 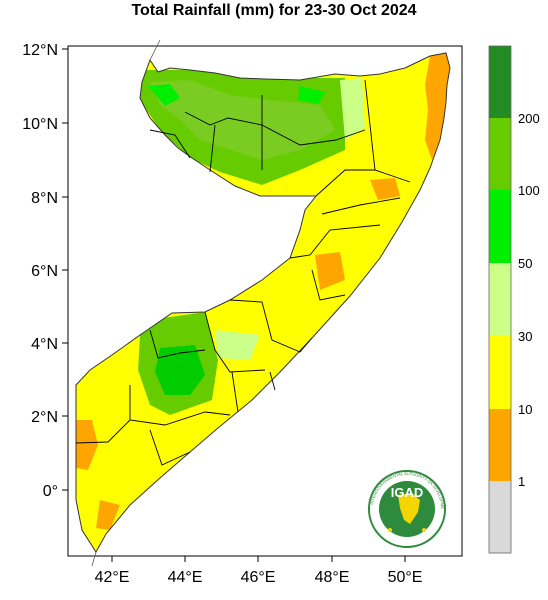 I want to click on x-tick-44e: 44°E, so click(x=185, y=577).